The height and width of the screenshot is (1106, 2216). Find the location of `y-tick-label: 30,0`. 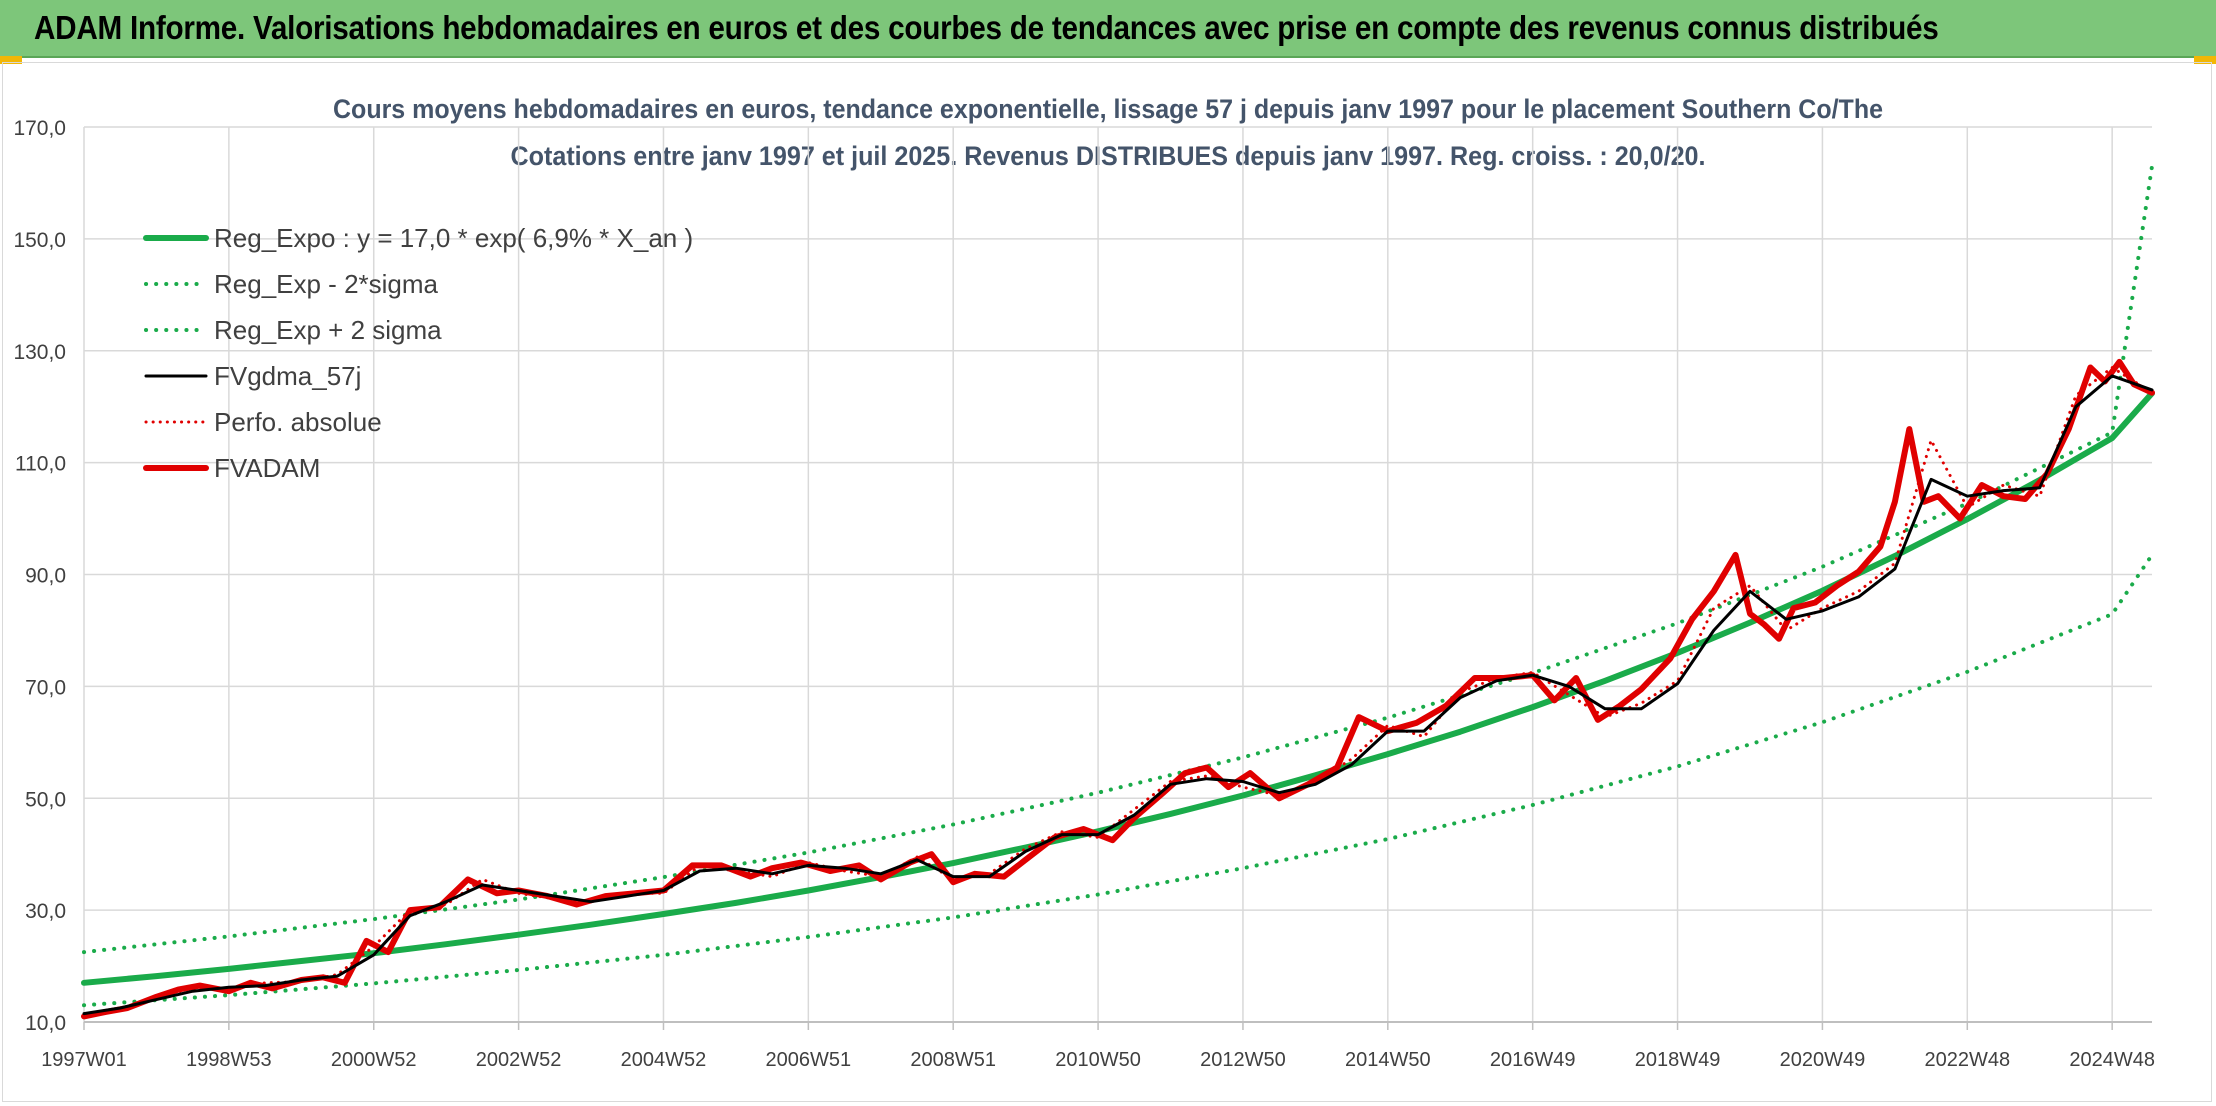

y-tick-label: 30,0 is located at coordinates (45, 911).